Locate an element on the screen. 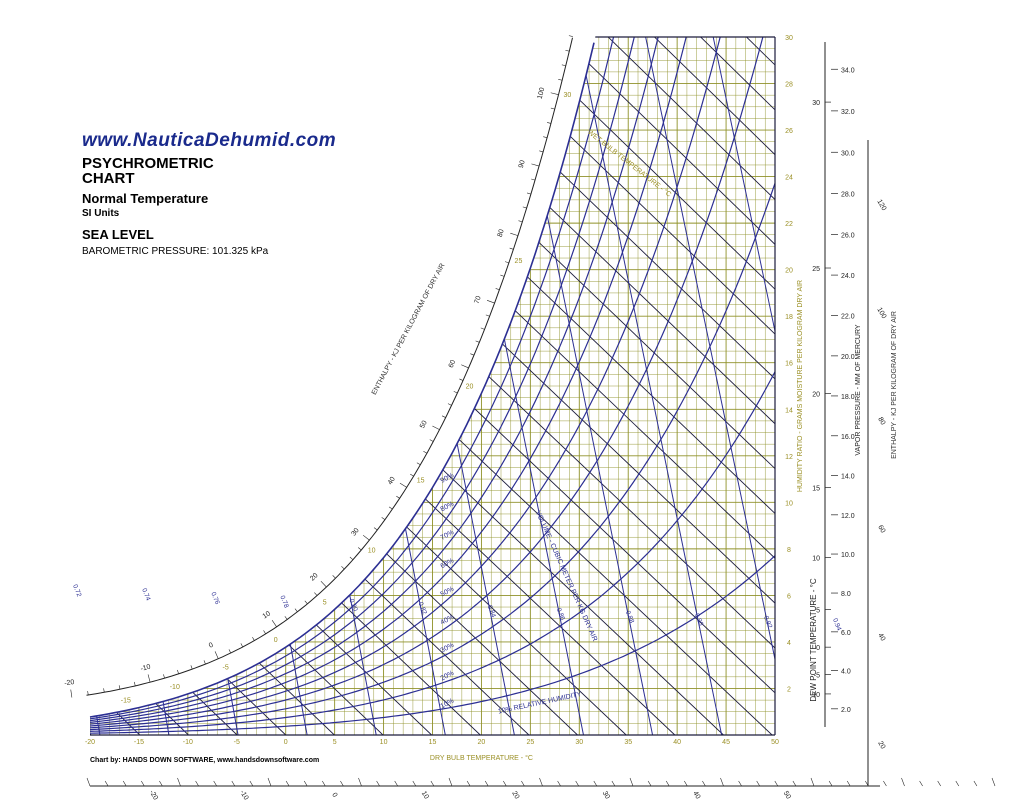  enthalpy-bottom-label: 10 is located at coordinates (425, 795).